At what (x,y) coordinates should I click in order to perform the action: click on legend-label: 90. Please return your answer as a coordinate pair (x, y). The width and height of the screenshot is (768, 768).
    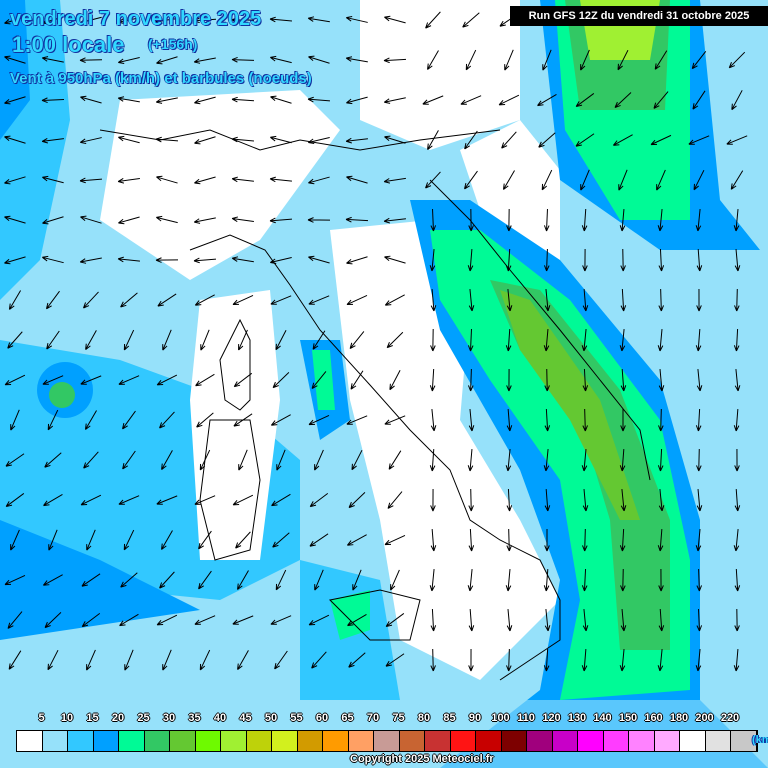
    Looking at the image, I should click on (475, 718).